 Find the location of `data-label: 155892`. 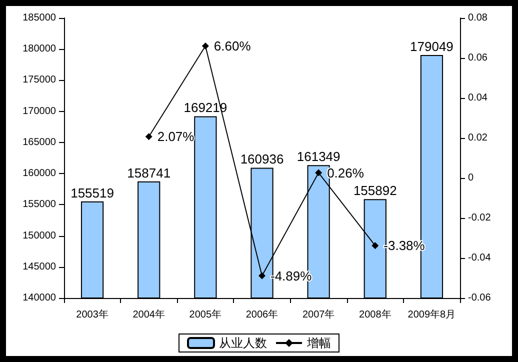

data-label: 155892 is located at coordinates (375, 190).